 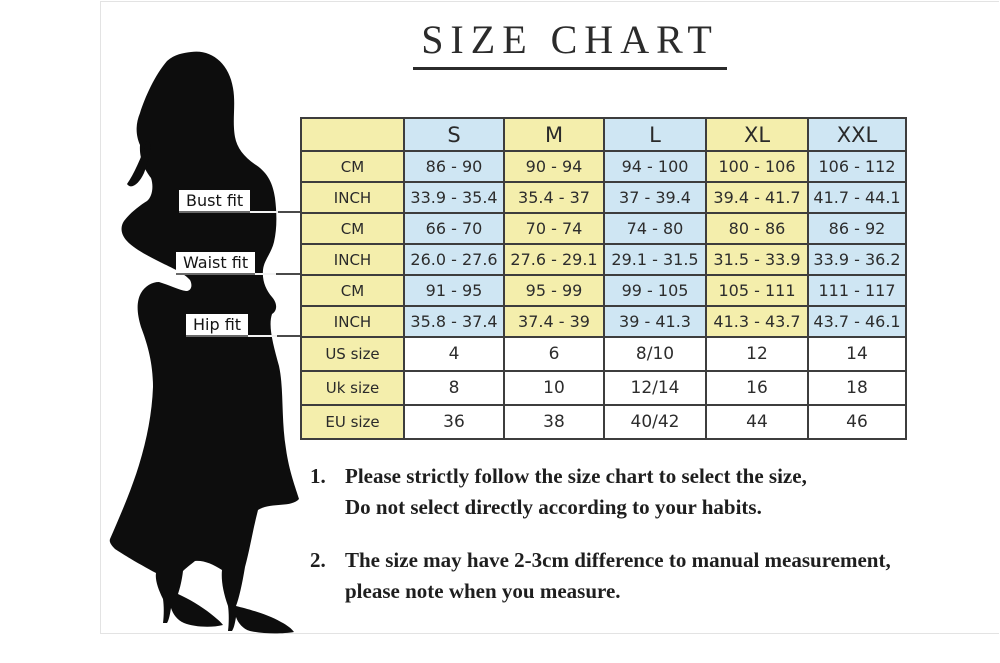 What do you see at coordinates (655, 388) in the screenshot?
I see `table-cell: 12/14` at bounding box center [655, 388].